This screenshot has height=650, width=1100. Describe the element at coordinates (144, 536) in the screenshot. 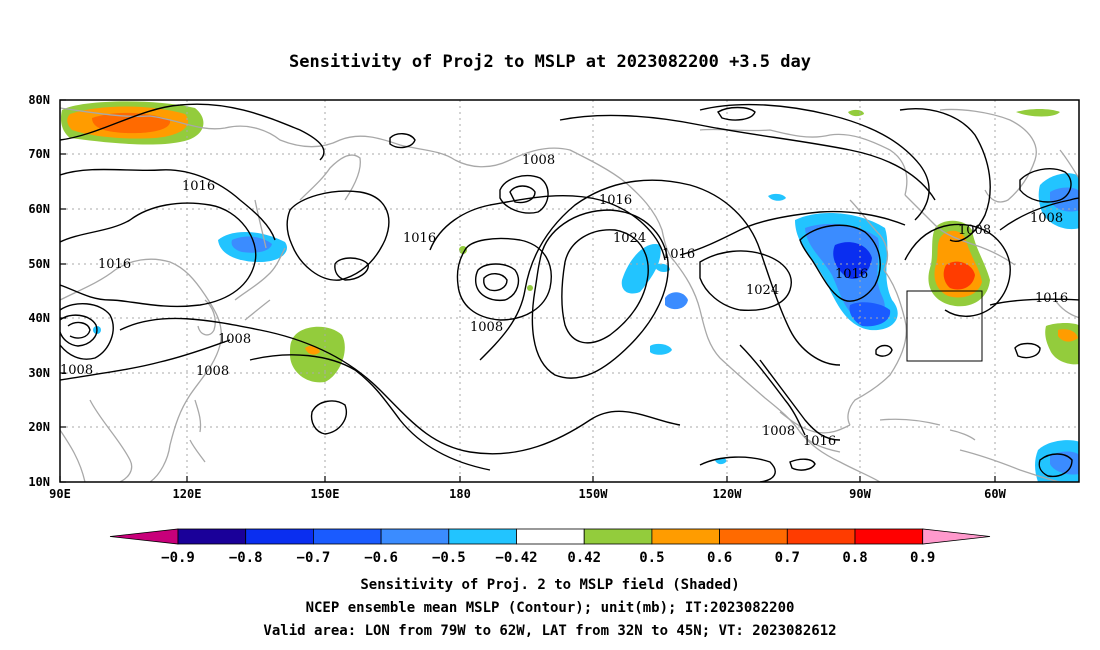

I see `colorbar-low-cap` at that location.